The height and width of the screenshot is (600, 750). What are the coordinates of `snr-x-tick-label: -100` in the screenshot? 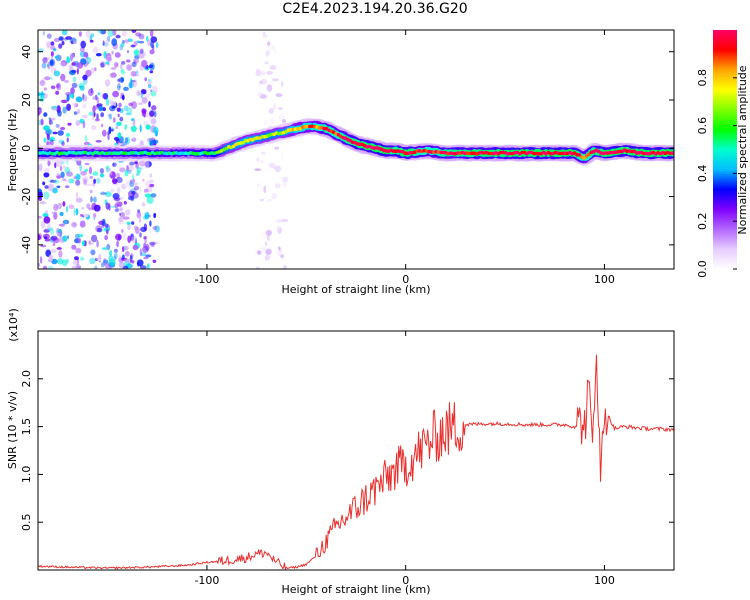 It's located at (206, 580).